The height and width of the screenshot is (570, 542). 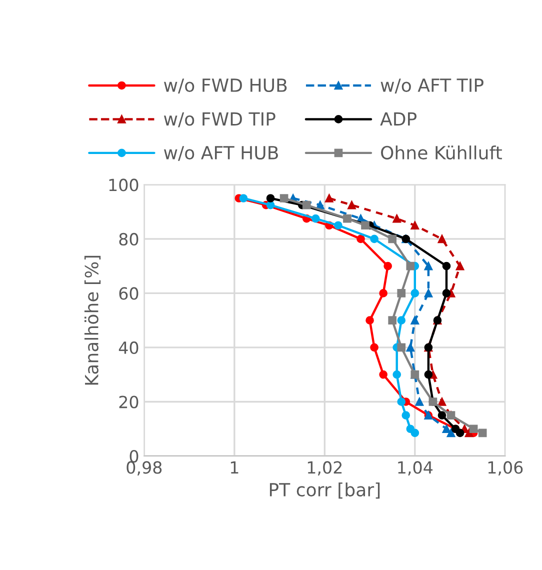 I want to click on legend-label: ADP, so click(x=398, y=119).